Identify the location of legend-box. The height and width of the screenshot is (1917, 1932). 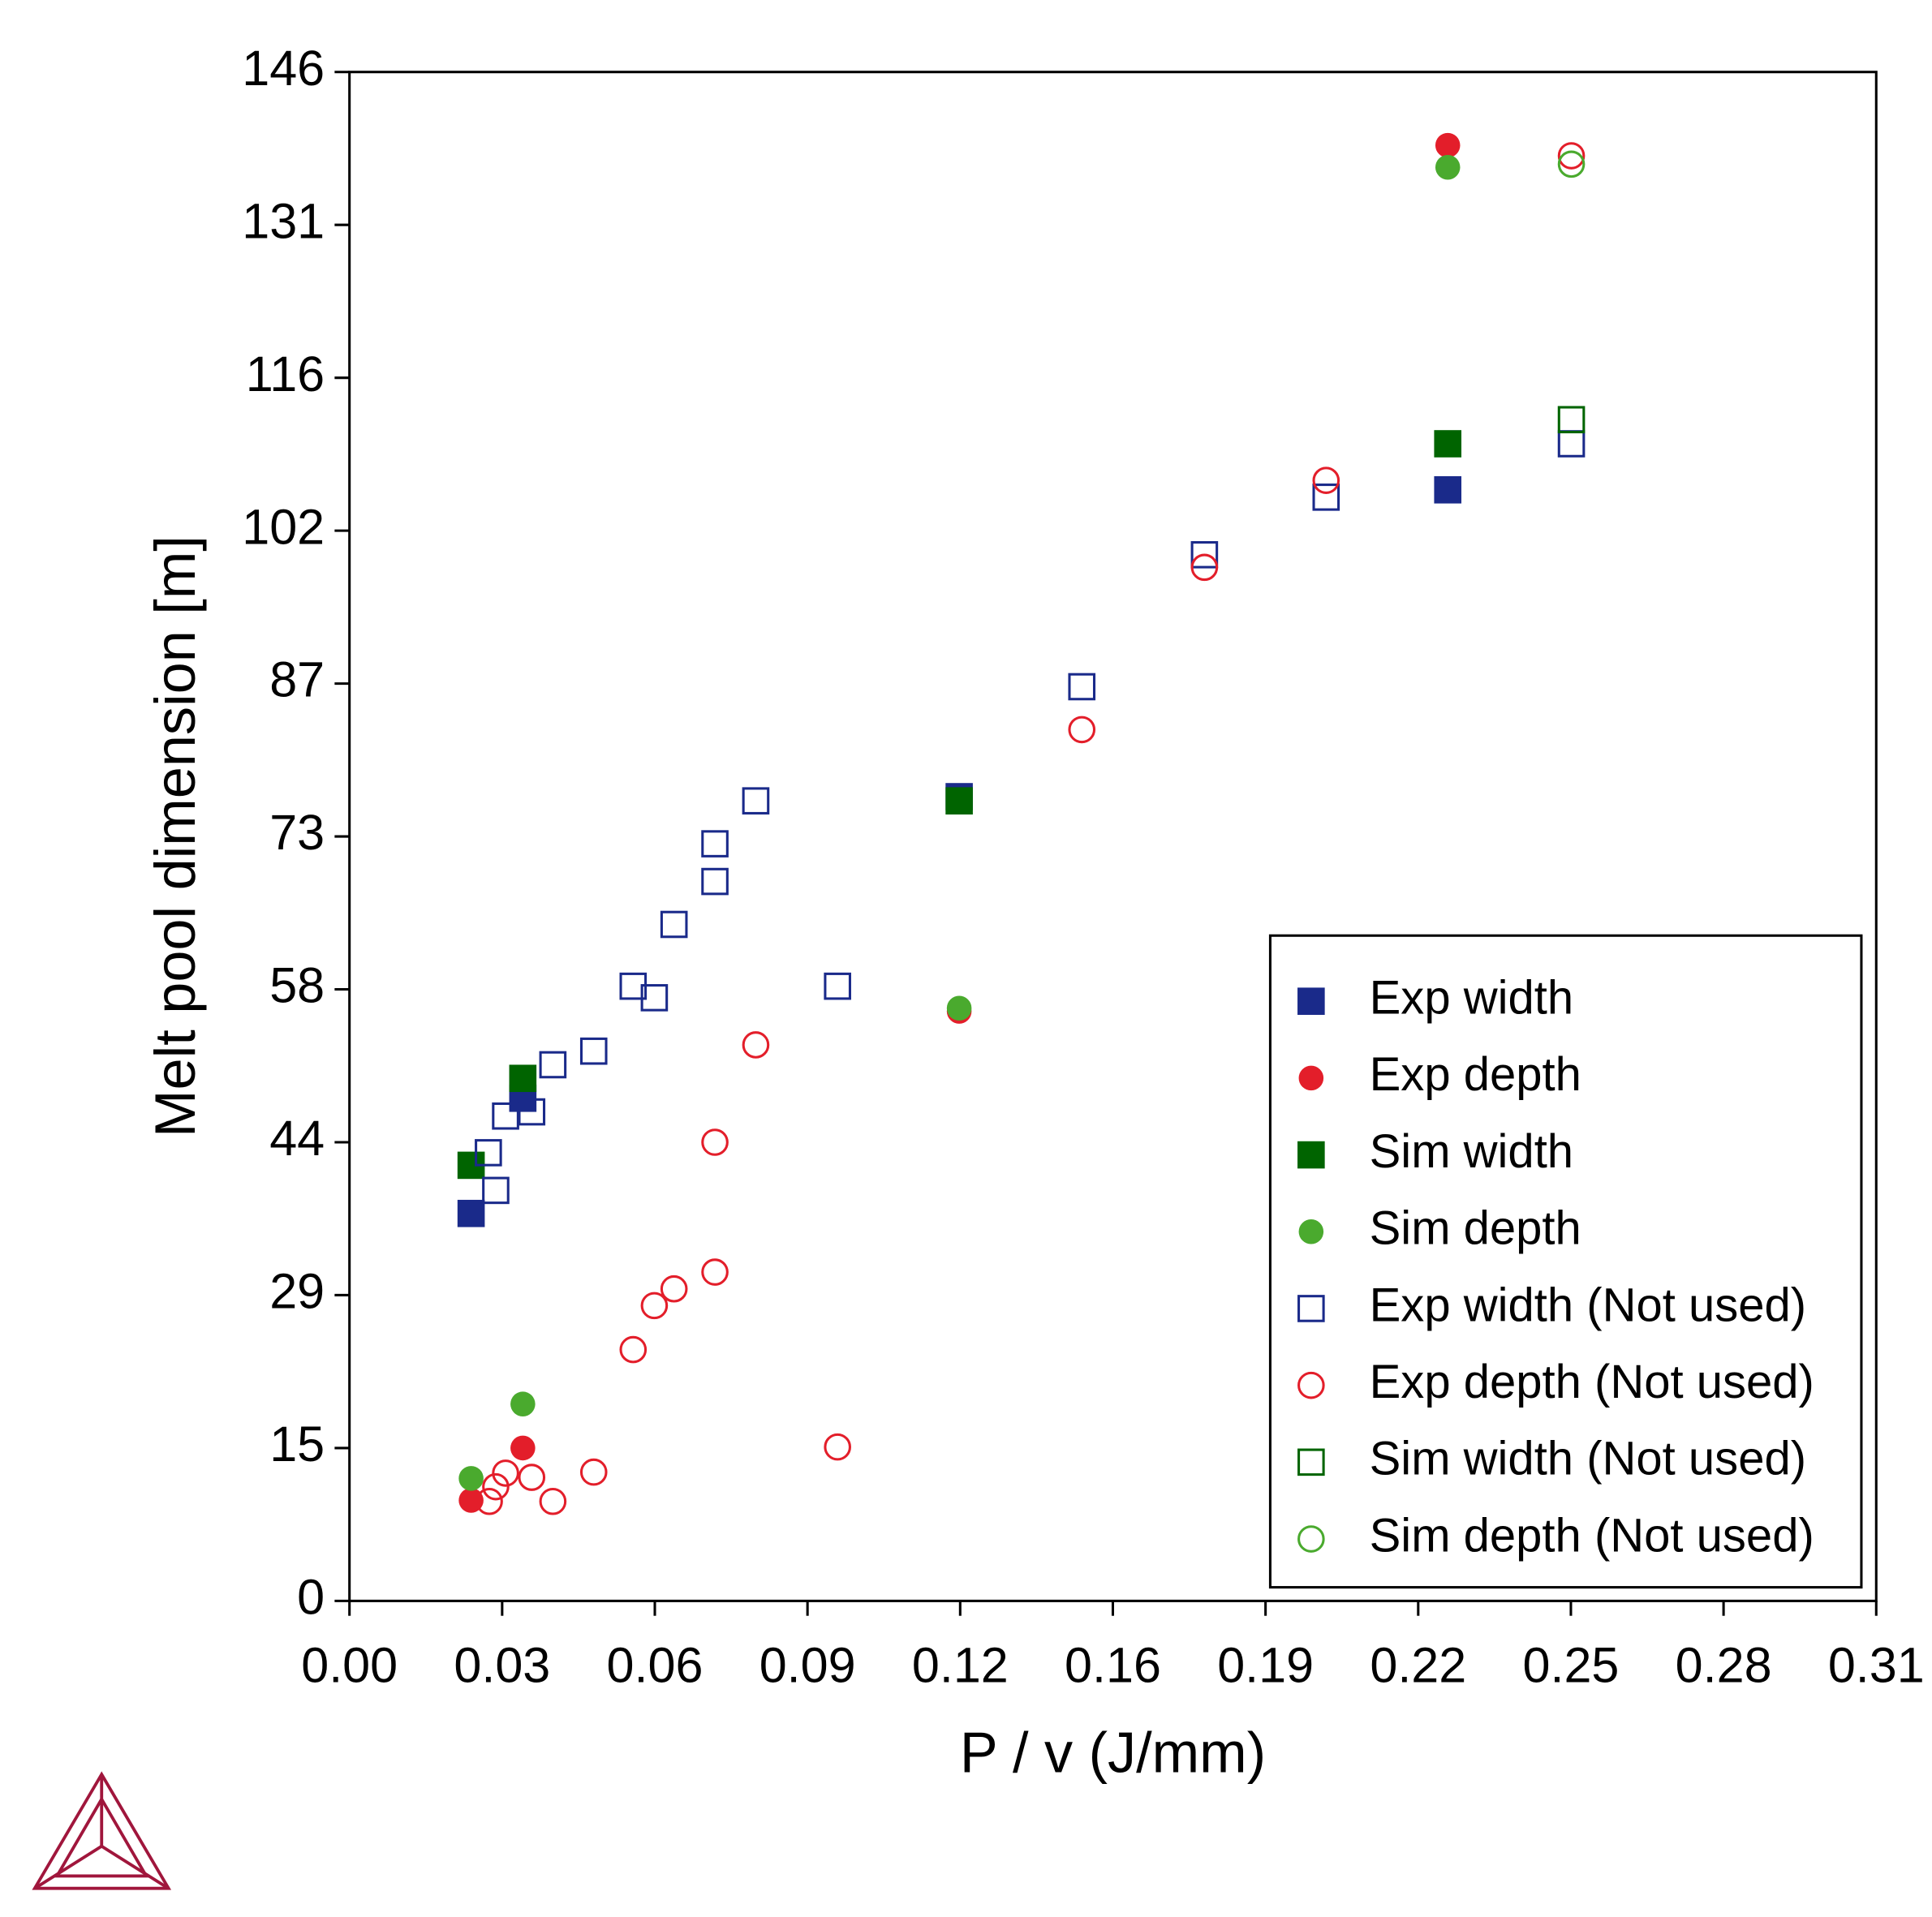
(1565, 1261).